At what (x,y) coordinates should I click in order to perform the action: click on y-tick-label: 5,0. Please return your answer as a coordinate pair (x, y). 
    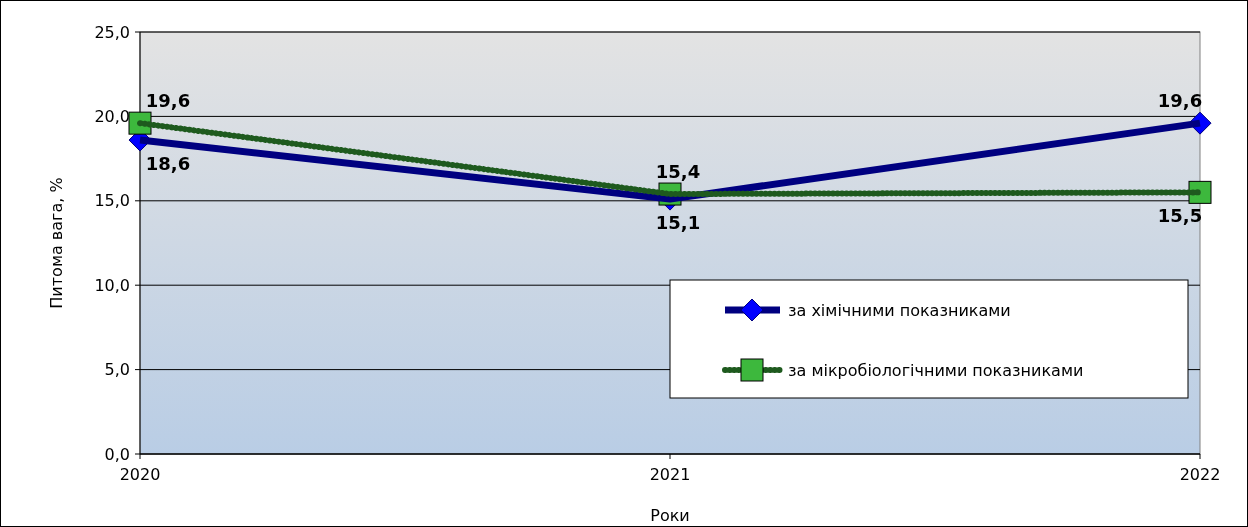
    Looking at the image, I should click on (117, 370).